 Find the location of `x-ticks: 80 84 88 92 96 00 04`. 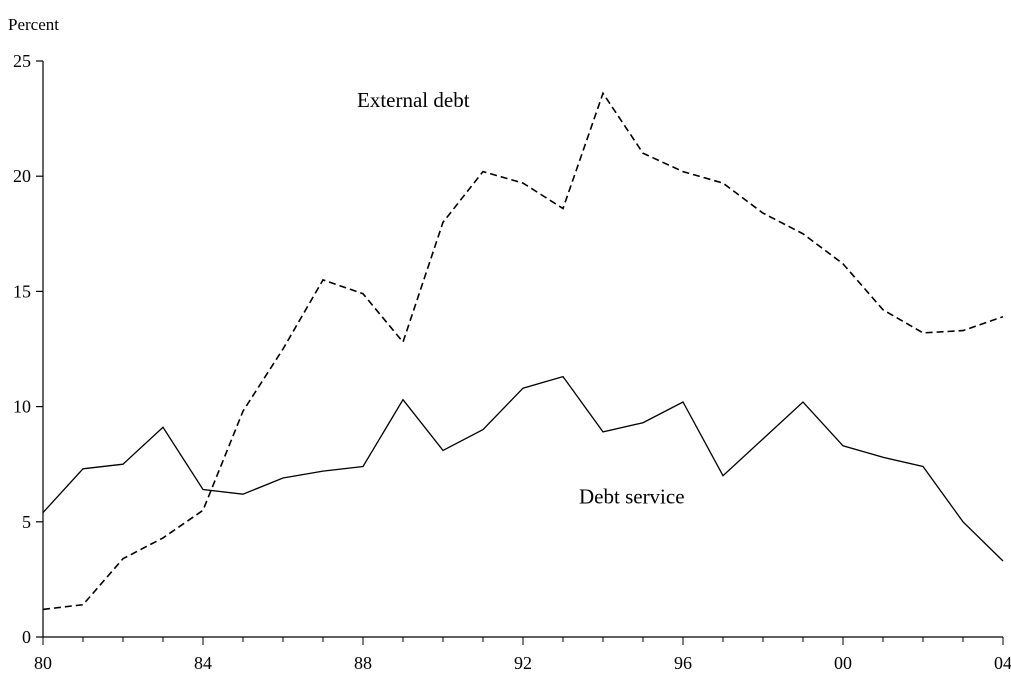

x-ticks: 80 84 88 92 96 00 04 is located at coordinates (522, 655).